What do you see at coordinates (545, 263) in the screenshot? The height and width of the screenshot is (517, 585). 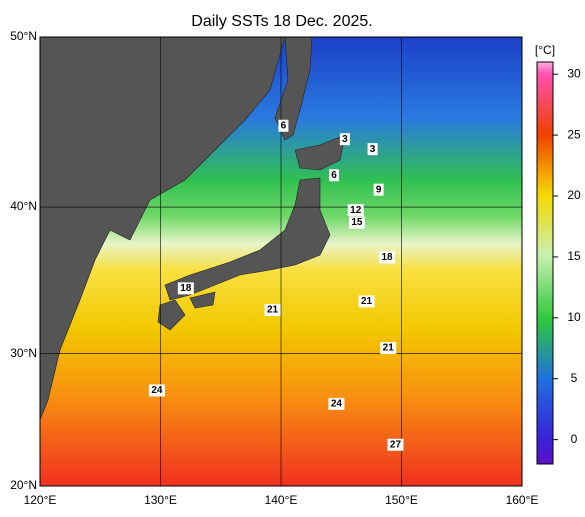 I see `colorbar` at bounding box center [545, 263].